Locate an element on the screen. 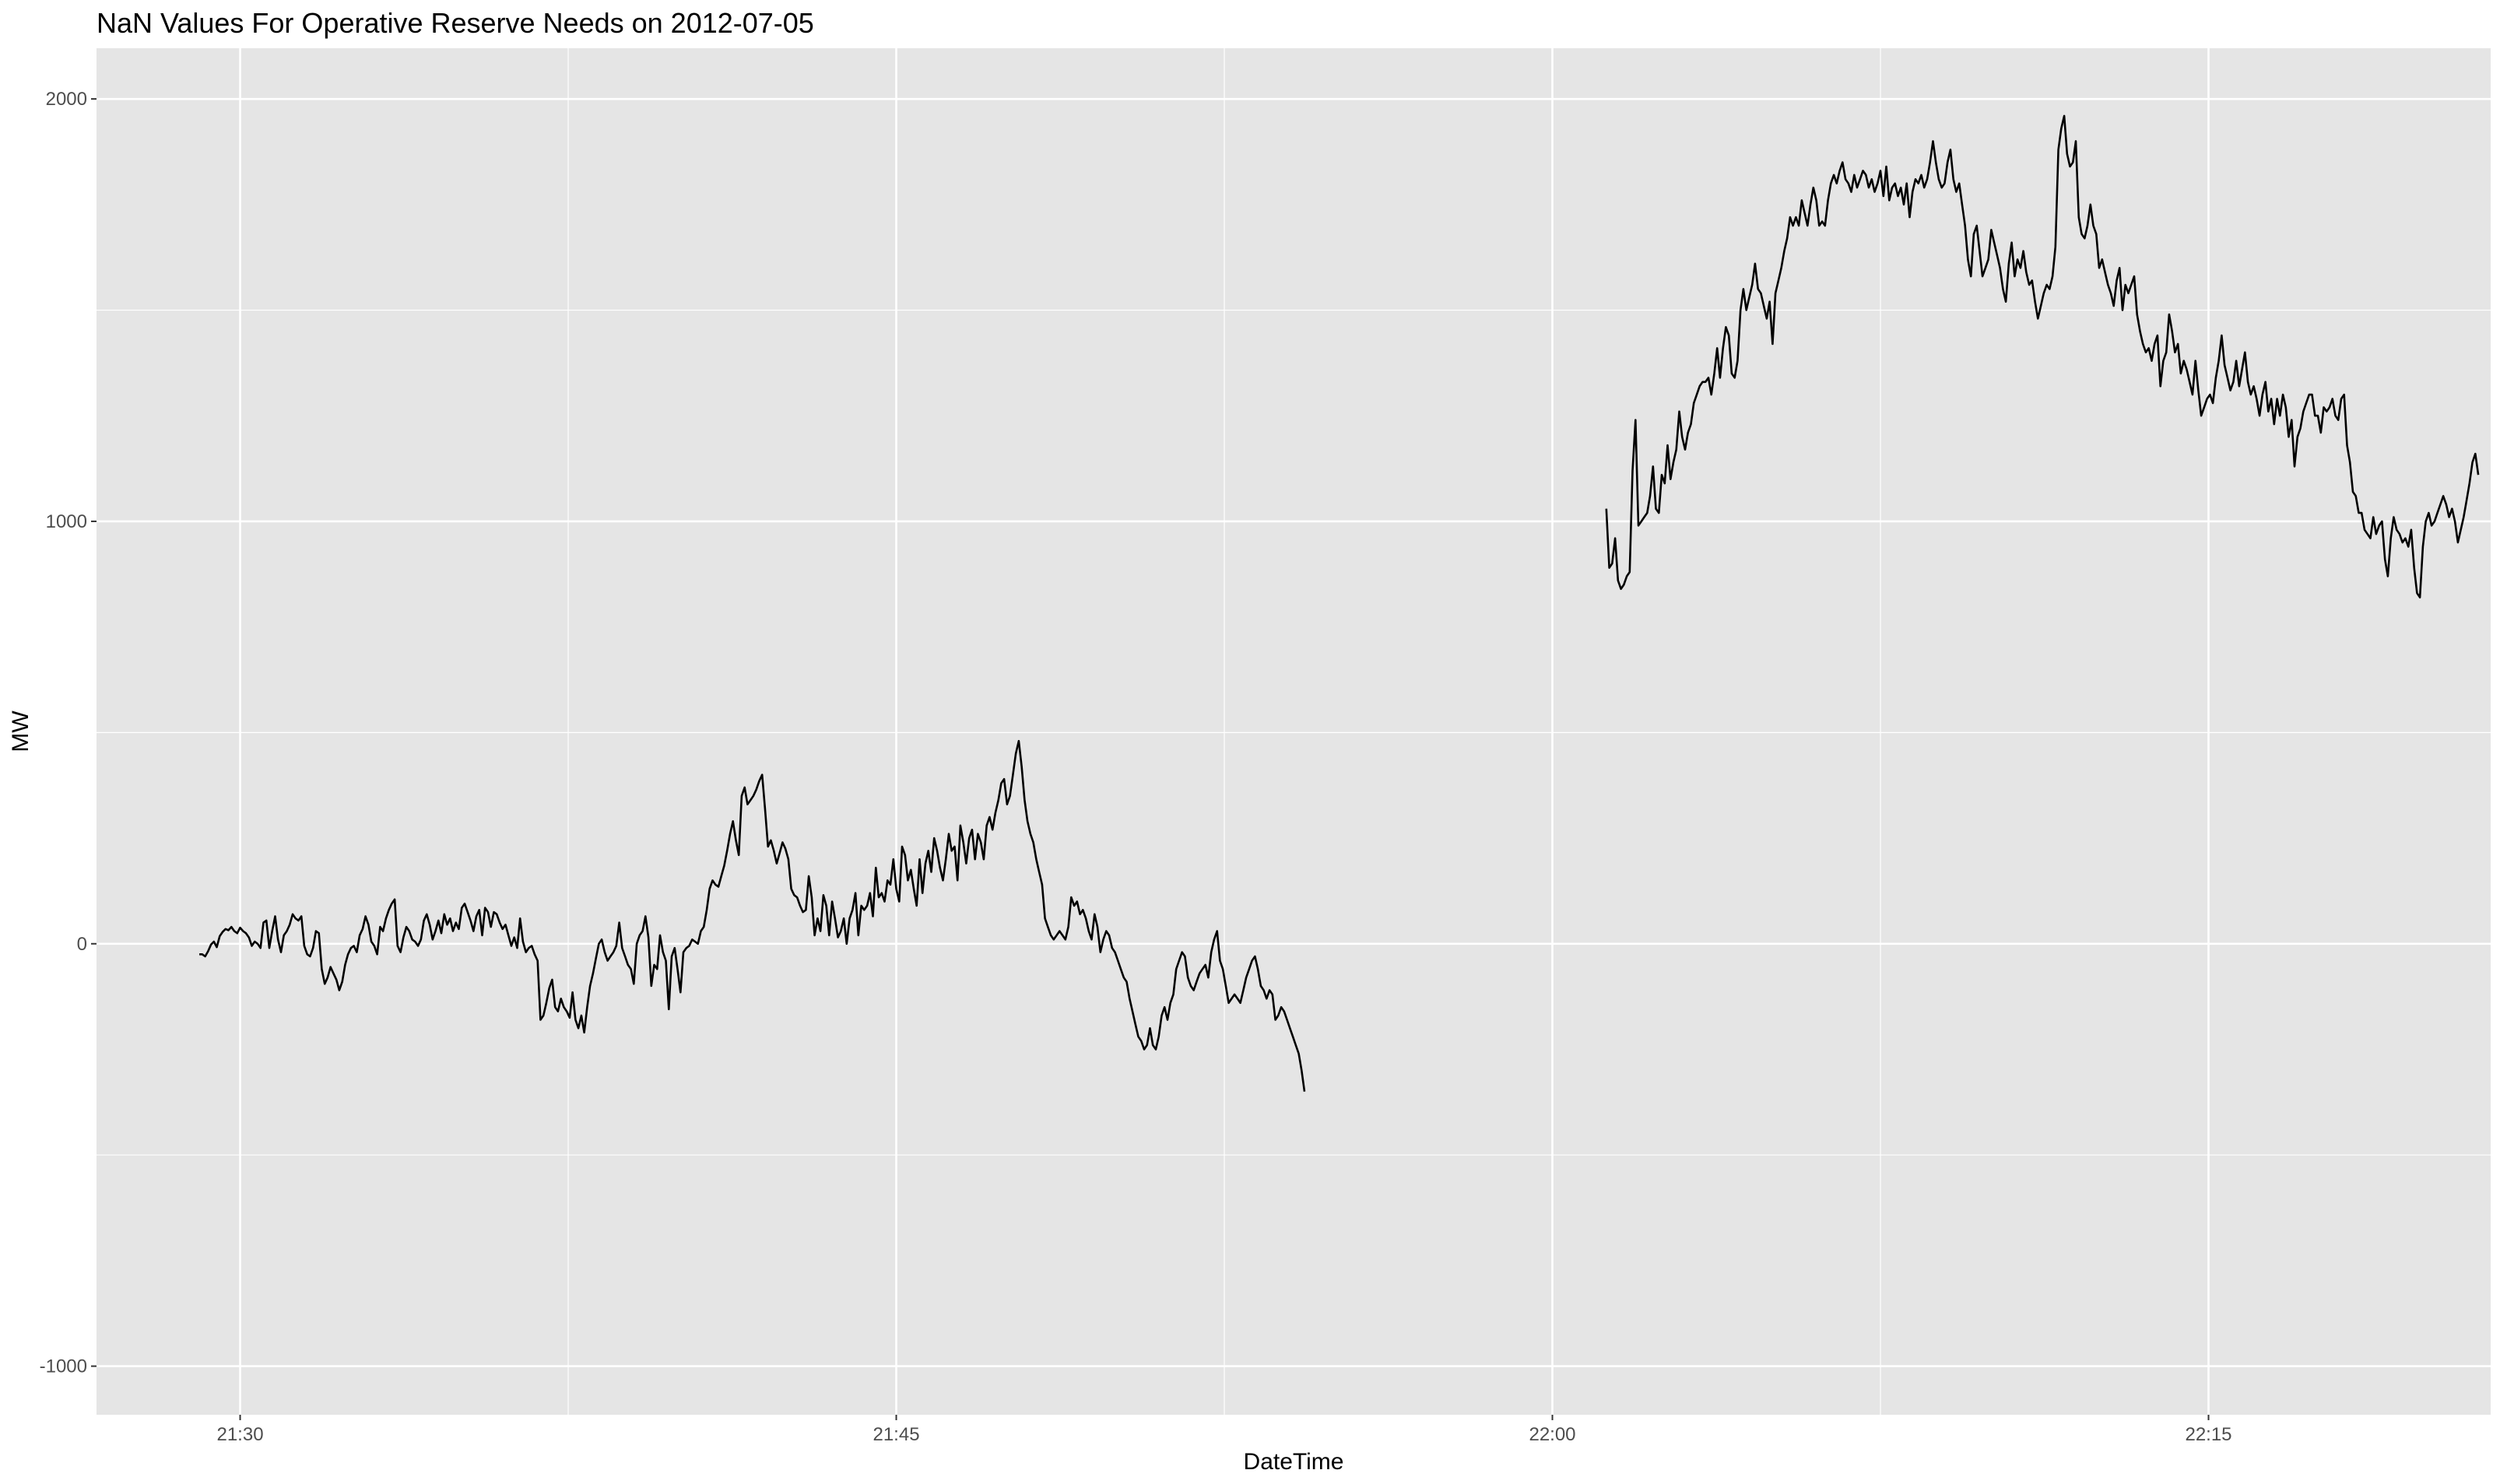 This screenshot has height=1484, width=2500. y-tick-label: 1000 is located at coordinates (66, 521).